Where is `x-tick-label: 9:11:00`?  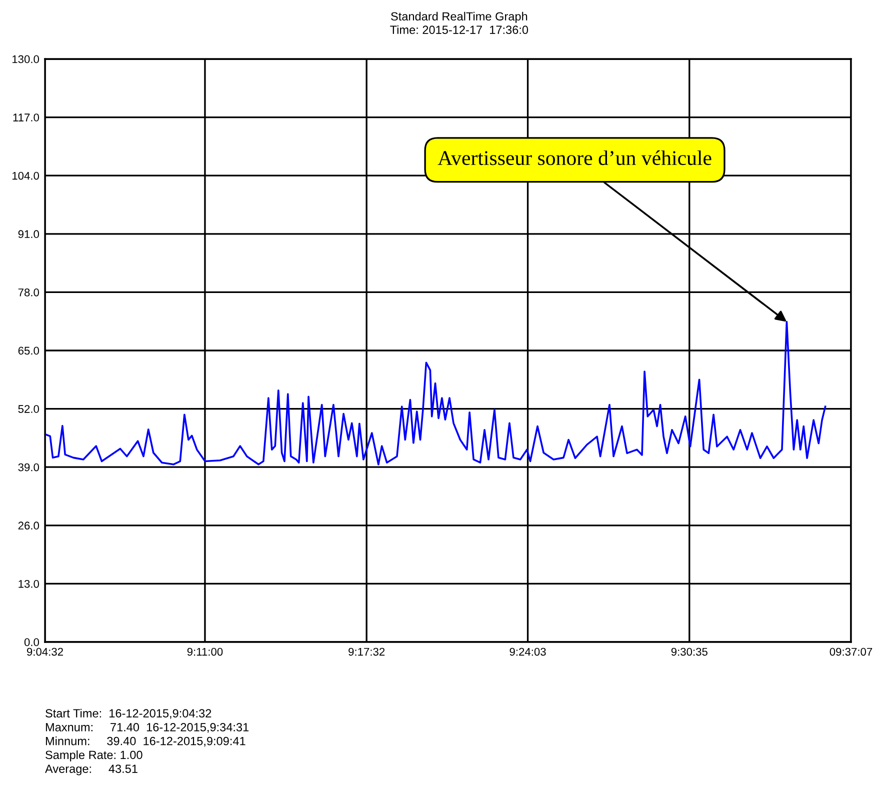
x-tick-label: 9:11:00 is located at coordinates (205, 652).